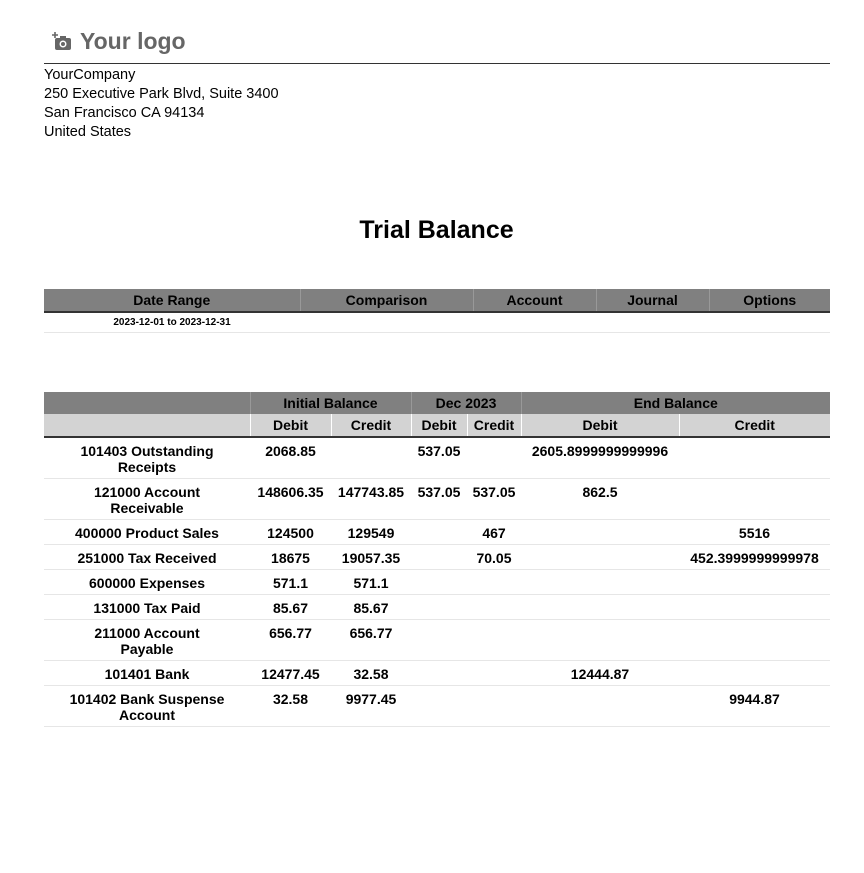  I want to click on logo-text: Your logo, so click(133, 41).